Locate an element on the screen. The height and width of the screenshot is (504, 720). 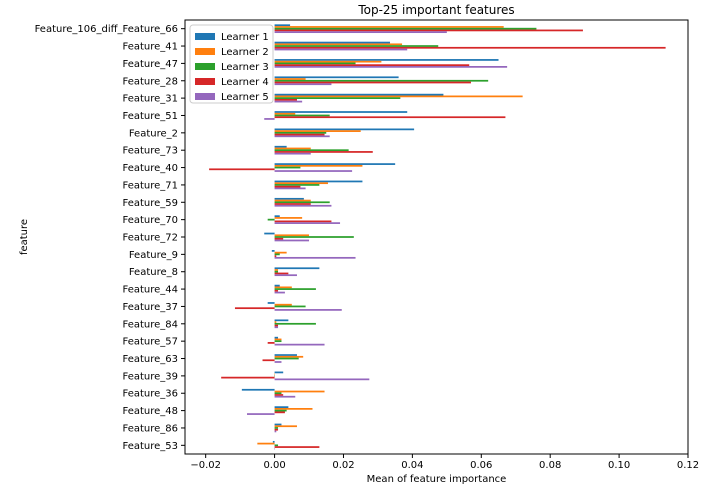
x-tick-label: −0.02 is located at coordinates (205, 465).